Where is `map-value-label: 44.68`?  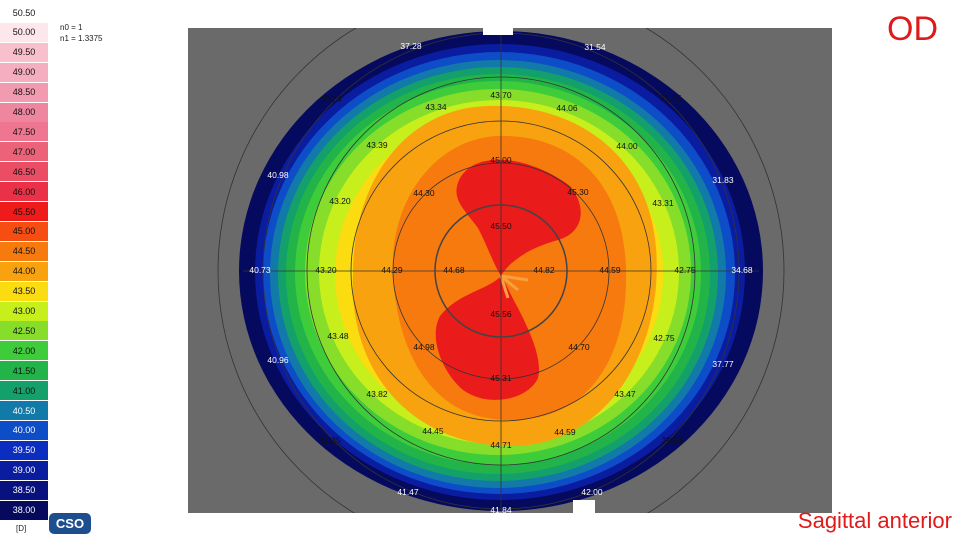 map-value-label: 44.68 is located at coordinates (454, 270).